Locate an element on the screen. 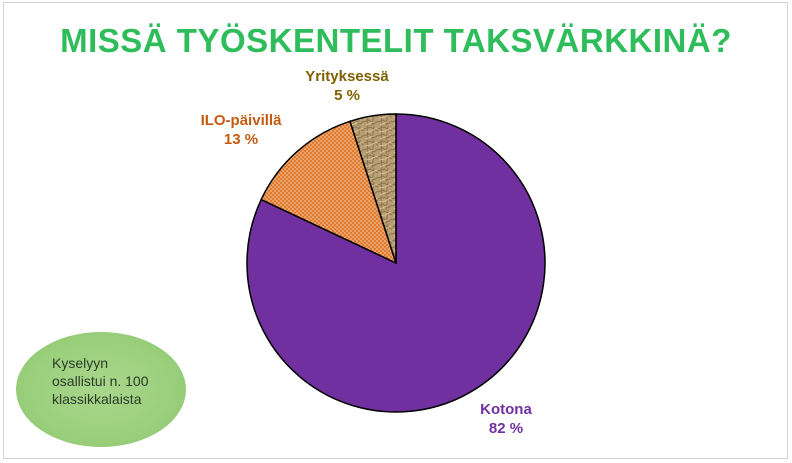 This screenshot has width=792, height=463. label-kotona-value: 82 % is located at coordinates (506, 428).